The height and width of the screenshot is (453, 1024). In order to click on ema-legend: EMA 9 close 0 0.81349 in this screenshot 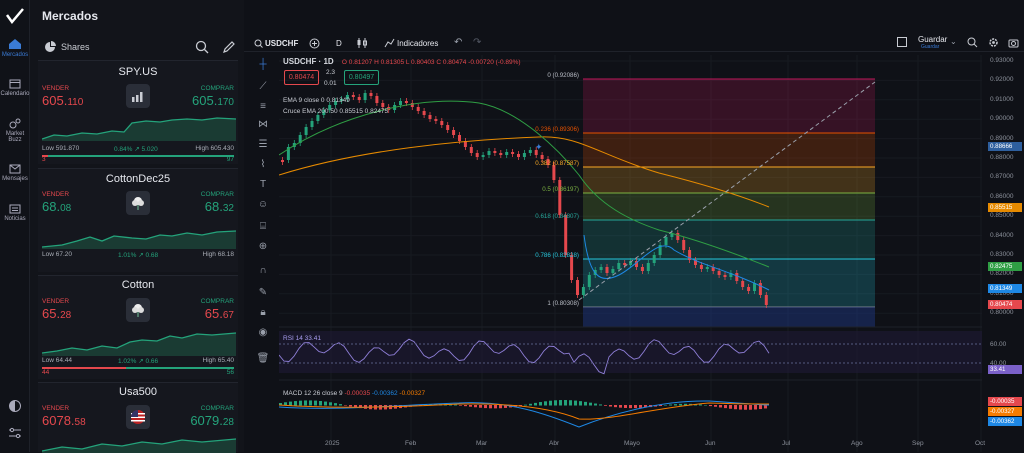, I will do `click(316, 100)`.